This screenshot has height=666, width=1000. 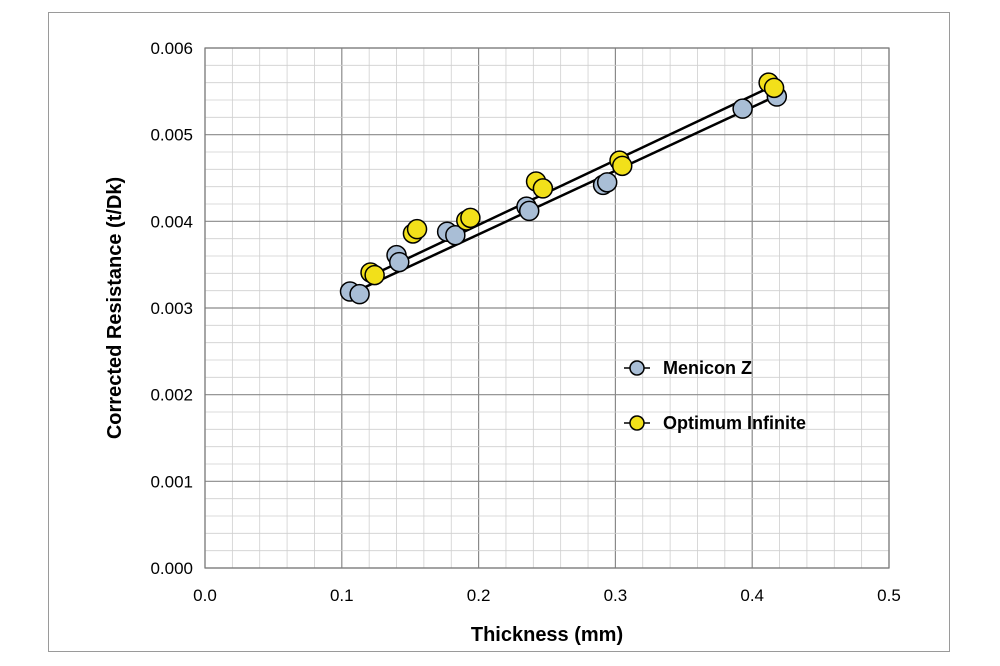 I want to click on y-tick-label: 0.003, so click(x=171, y=308).